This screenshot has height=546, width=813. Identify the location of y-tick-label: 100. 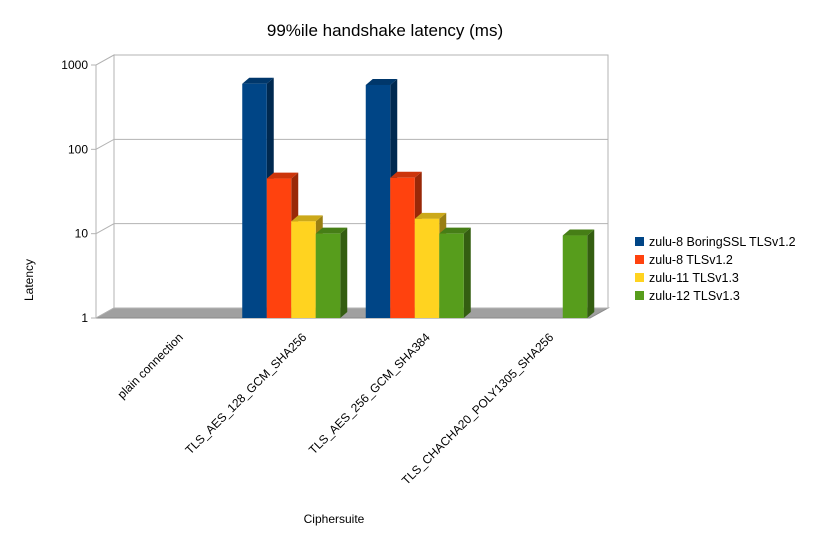
(78, 149).